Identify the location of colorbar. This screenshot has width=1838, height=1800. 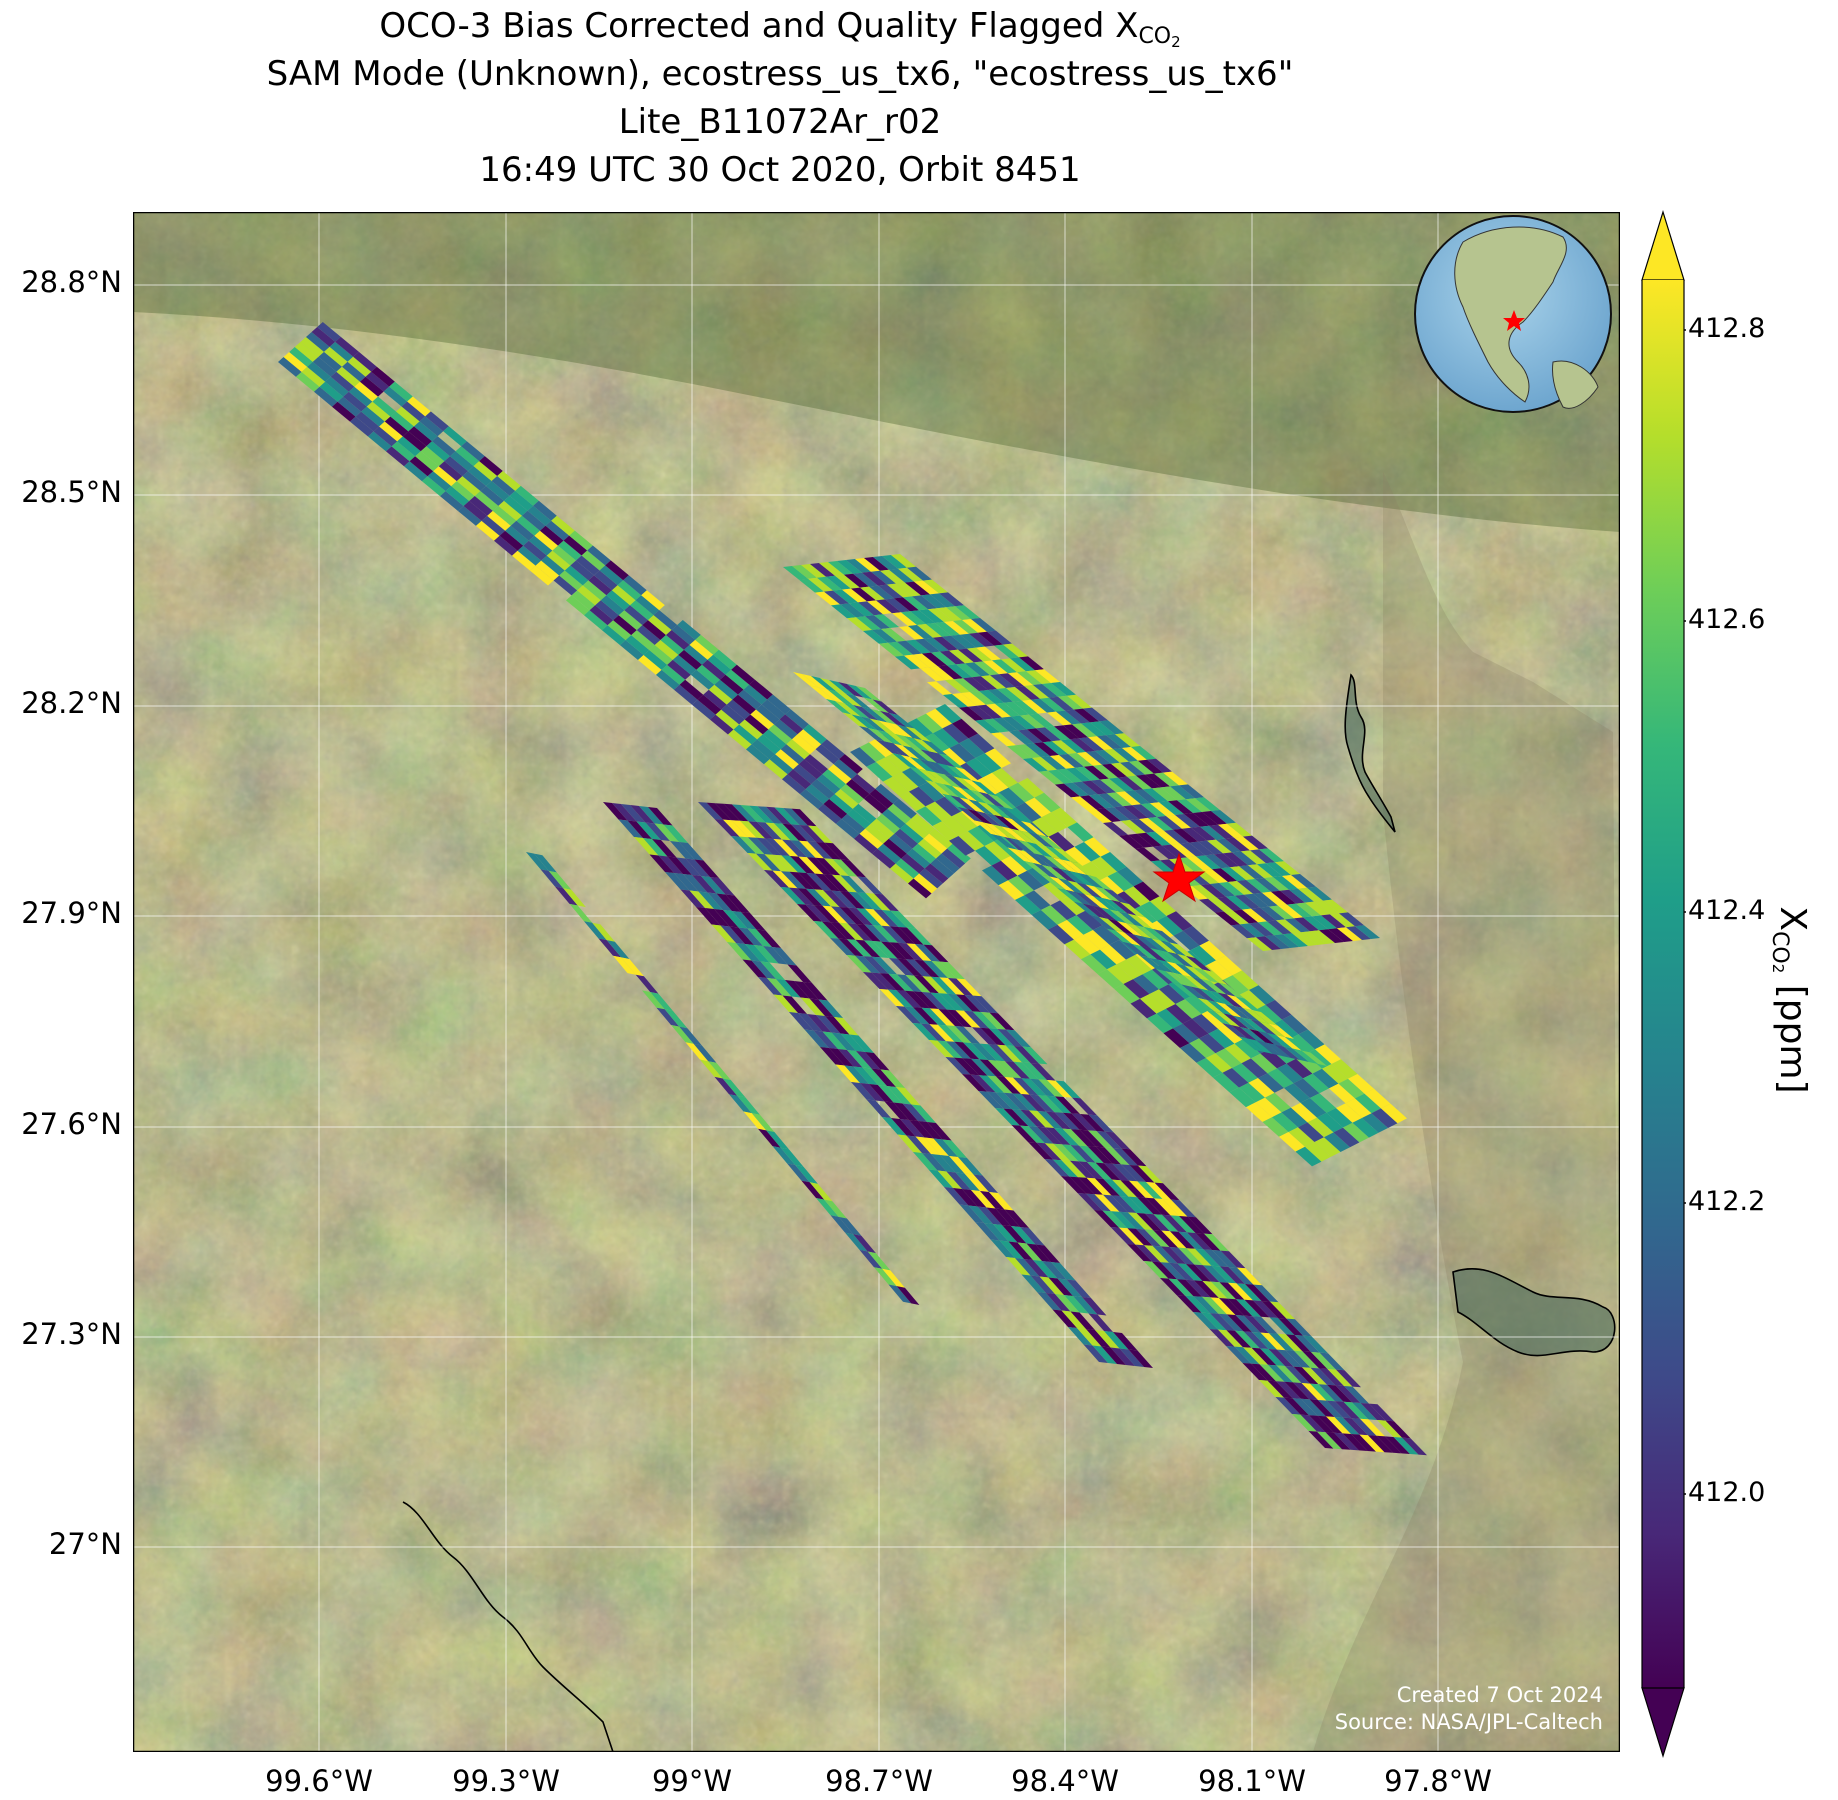
(1663, 985).